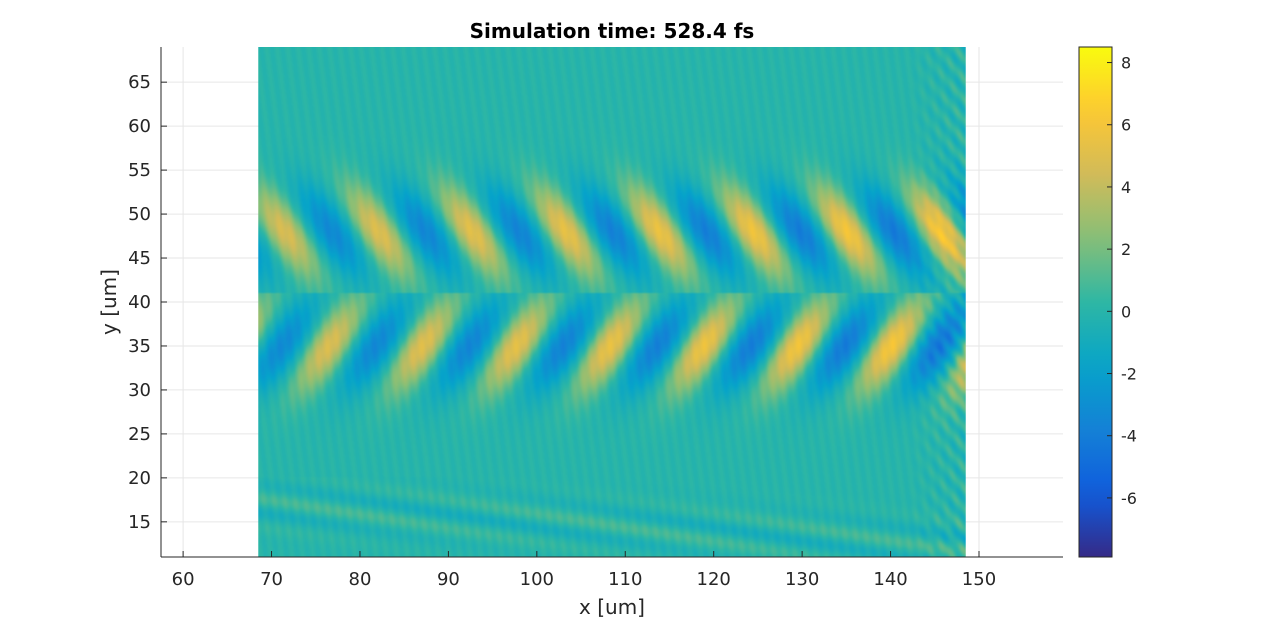 This screenshot has height=627, width=1275. I want to click on y-ticks: 15 20 25 30 35 40 45 50 55 60 65, so click(147, 302).